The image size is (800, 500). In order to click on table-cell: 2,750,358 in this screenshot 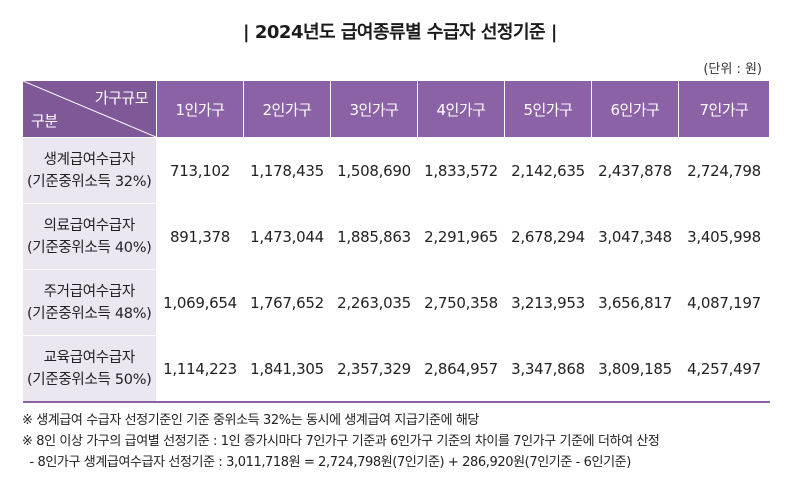, I will do `click(461, 302)`.